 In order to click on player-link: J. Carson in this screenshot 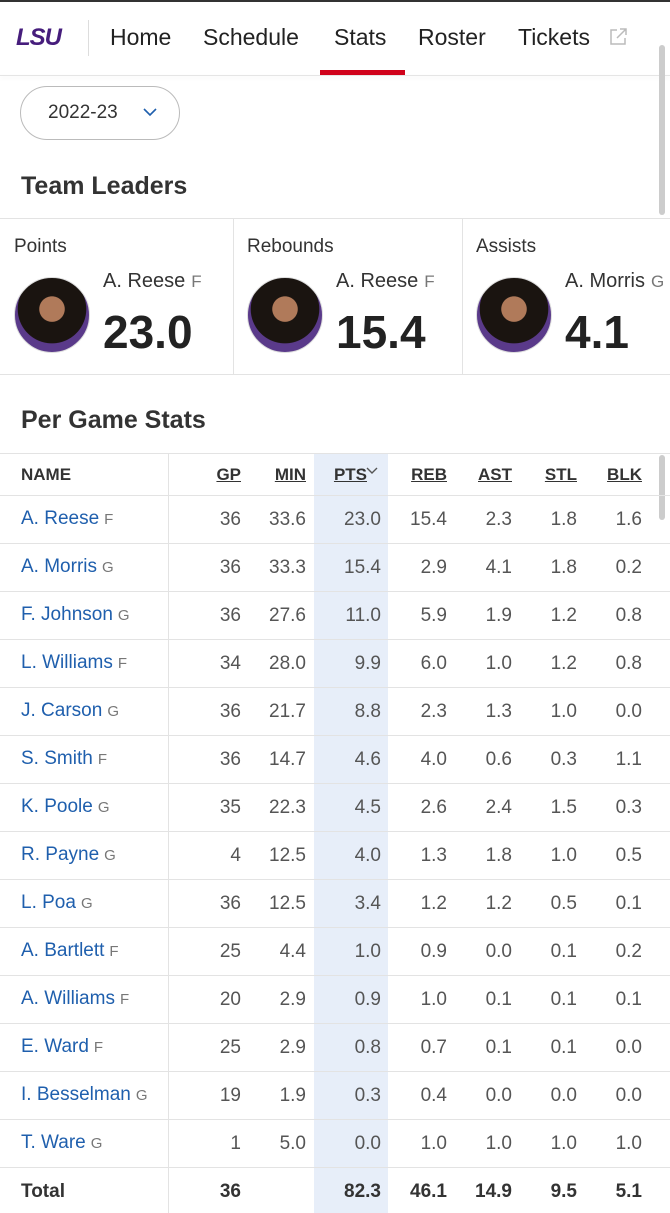, I will do `click(62, 710)`.